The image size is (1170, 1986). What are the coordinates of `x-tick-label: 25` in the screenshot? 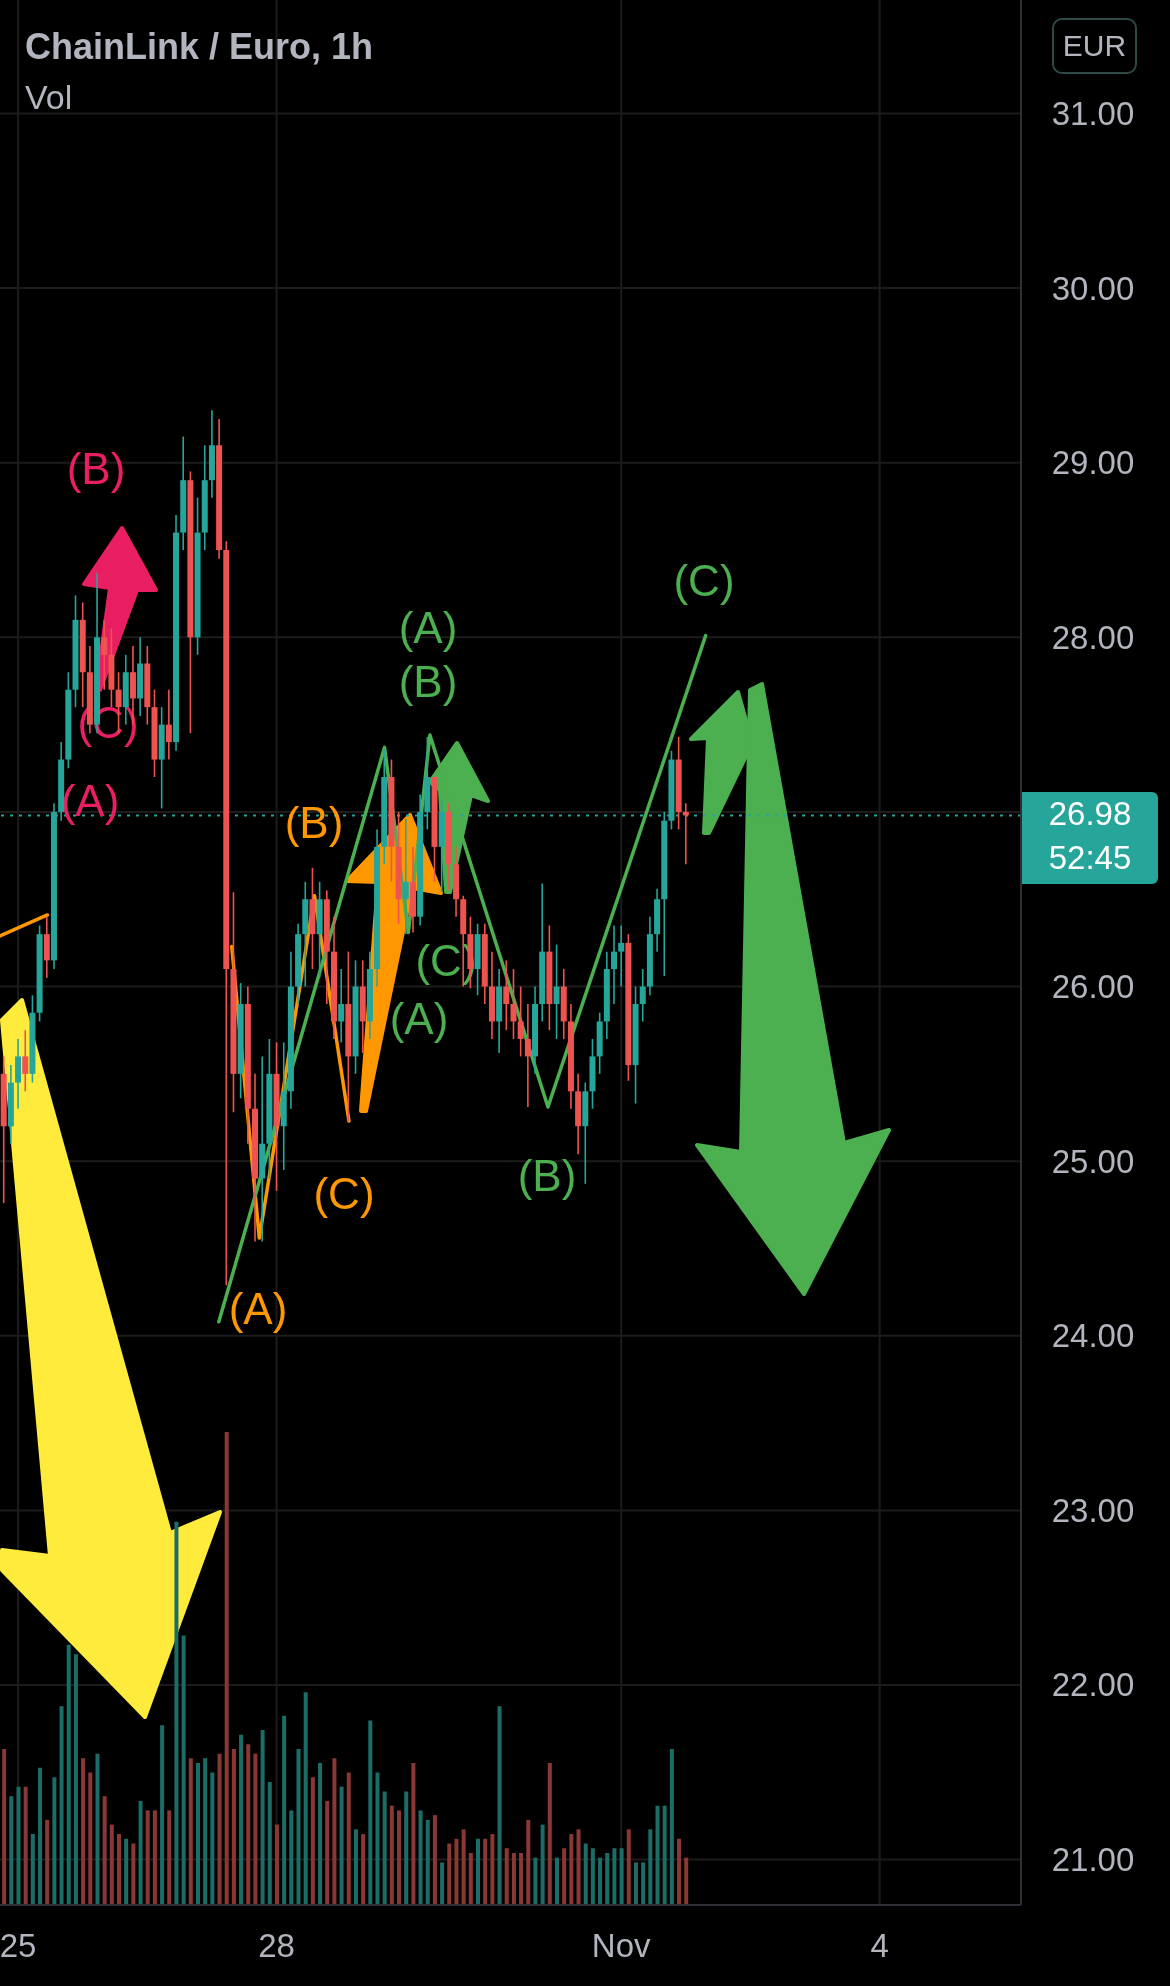 It's located at (18, 1945).